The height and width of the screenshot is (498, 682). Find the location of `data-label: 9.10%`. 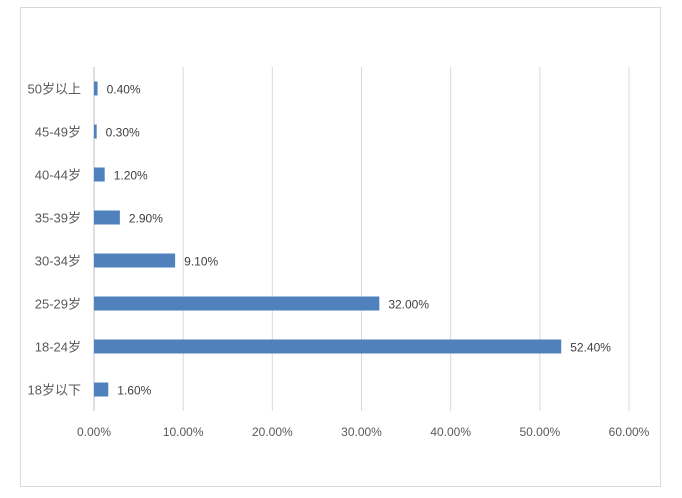

data-label: 9.10% is located at coordinates (201, 262).